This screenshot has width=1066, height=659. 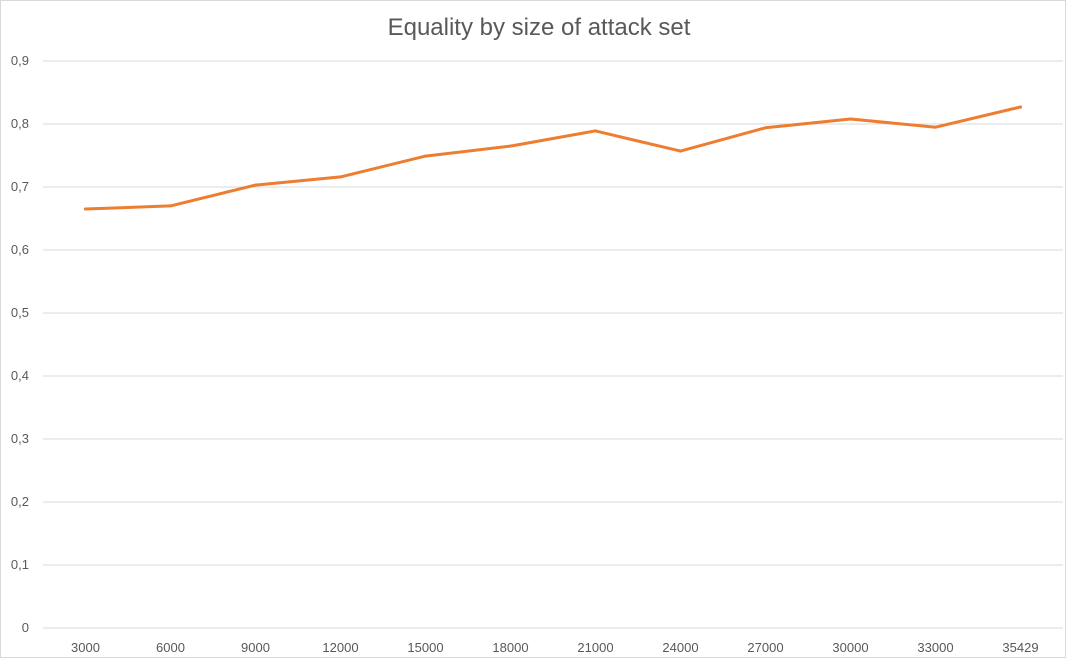 I want to click on series-layer, so click(x=553, y=158).